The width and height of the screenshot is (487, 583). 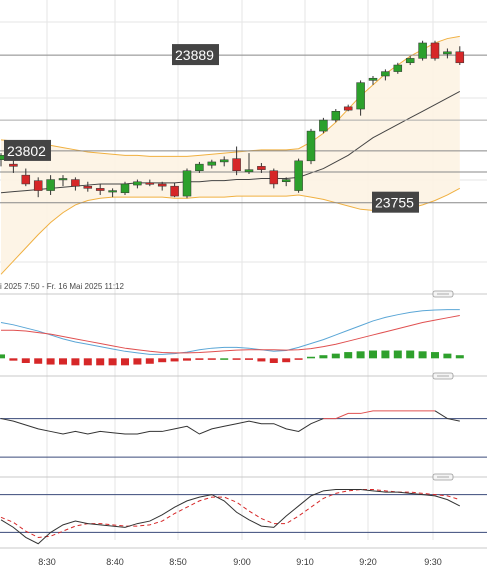 What do you see at coordinates (242, 562) in the screenshot?
I see `time-tick-label: 9:00` at bounding box center [242, 562].